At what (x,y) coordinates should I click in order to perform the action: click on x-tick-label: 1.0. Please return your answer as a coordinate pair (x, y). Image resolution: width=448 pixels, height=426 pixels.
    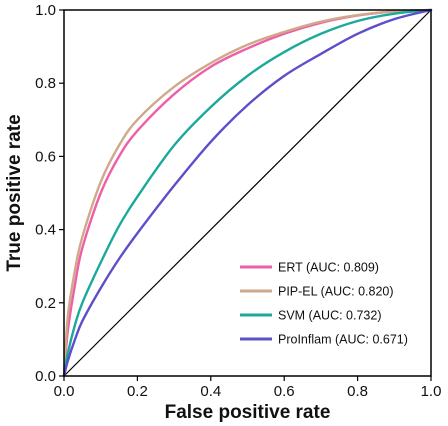
    Looking at the image, I should click on (431, 391).